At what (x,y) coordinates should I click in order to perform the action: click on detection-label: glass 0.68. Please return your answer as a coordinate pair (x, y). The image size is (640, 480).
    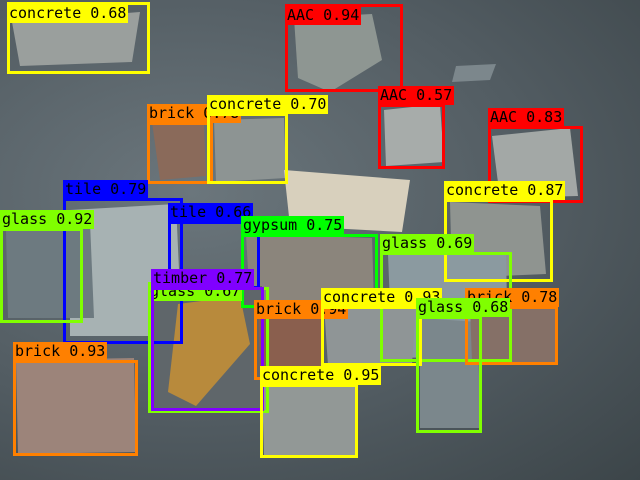
    Looking at the image, I should click on (463, 307).